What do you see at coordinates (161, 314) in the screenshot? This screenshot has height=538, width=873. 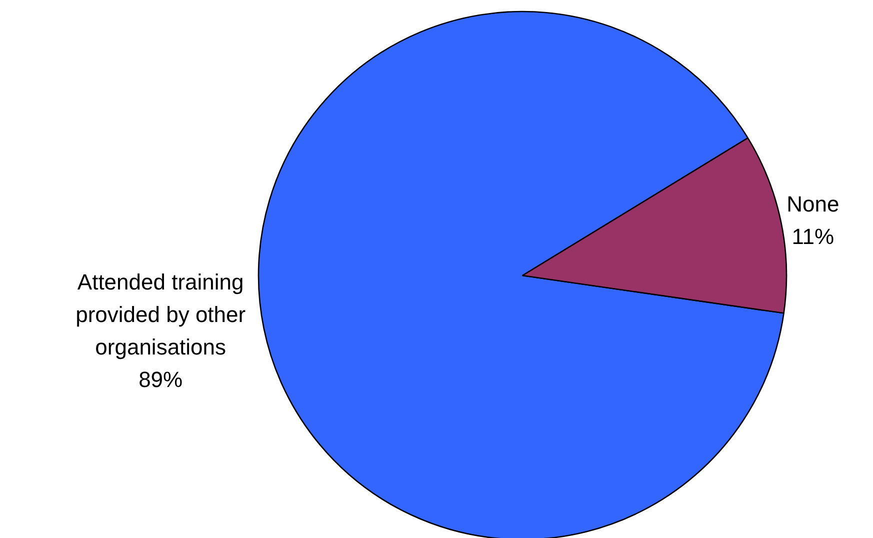 I see `slice-label: Attended training provided by other organisations` at bounding box center [161, 314].